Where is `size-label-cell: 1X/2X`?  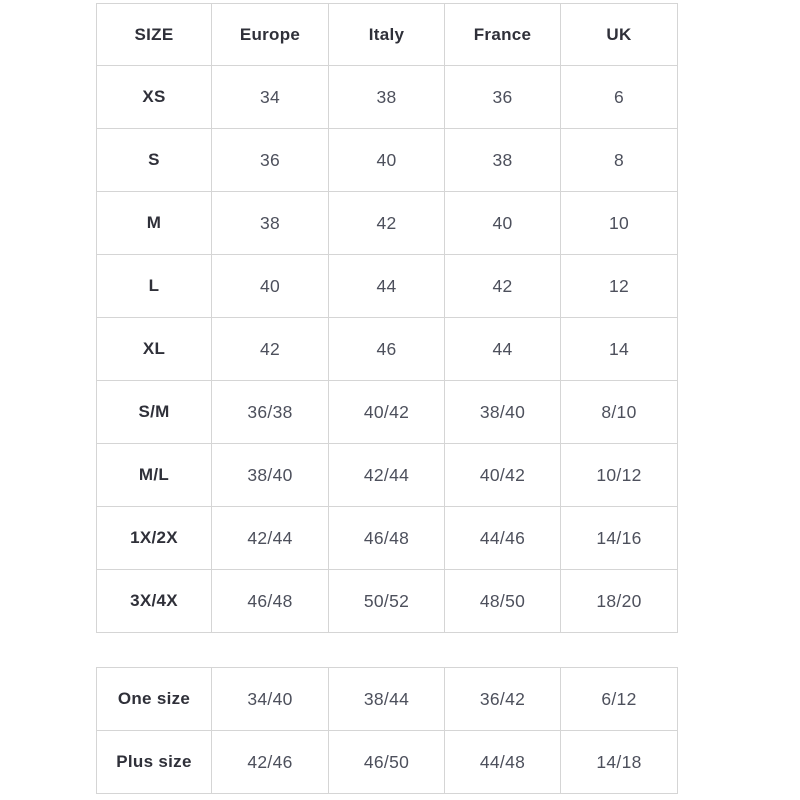
size-label-cell: 1X/2X is located at coordinates (154, 538).